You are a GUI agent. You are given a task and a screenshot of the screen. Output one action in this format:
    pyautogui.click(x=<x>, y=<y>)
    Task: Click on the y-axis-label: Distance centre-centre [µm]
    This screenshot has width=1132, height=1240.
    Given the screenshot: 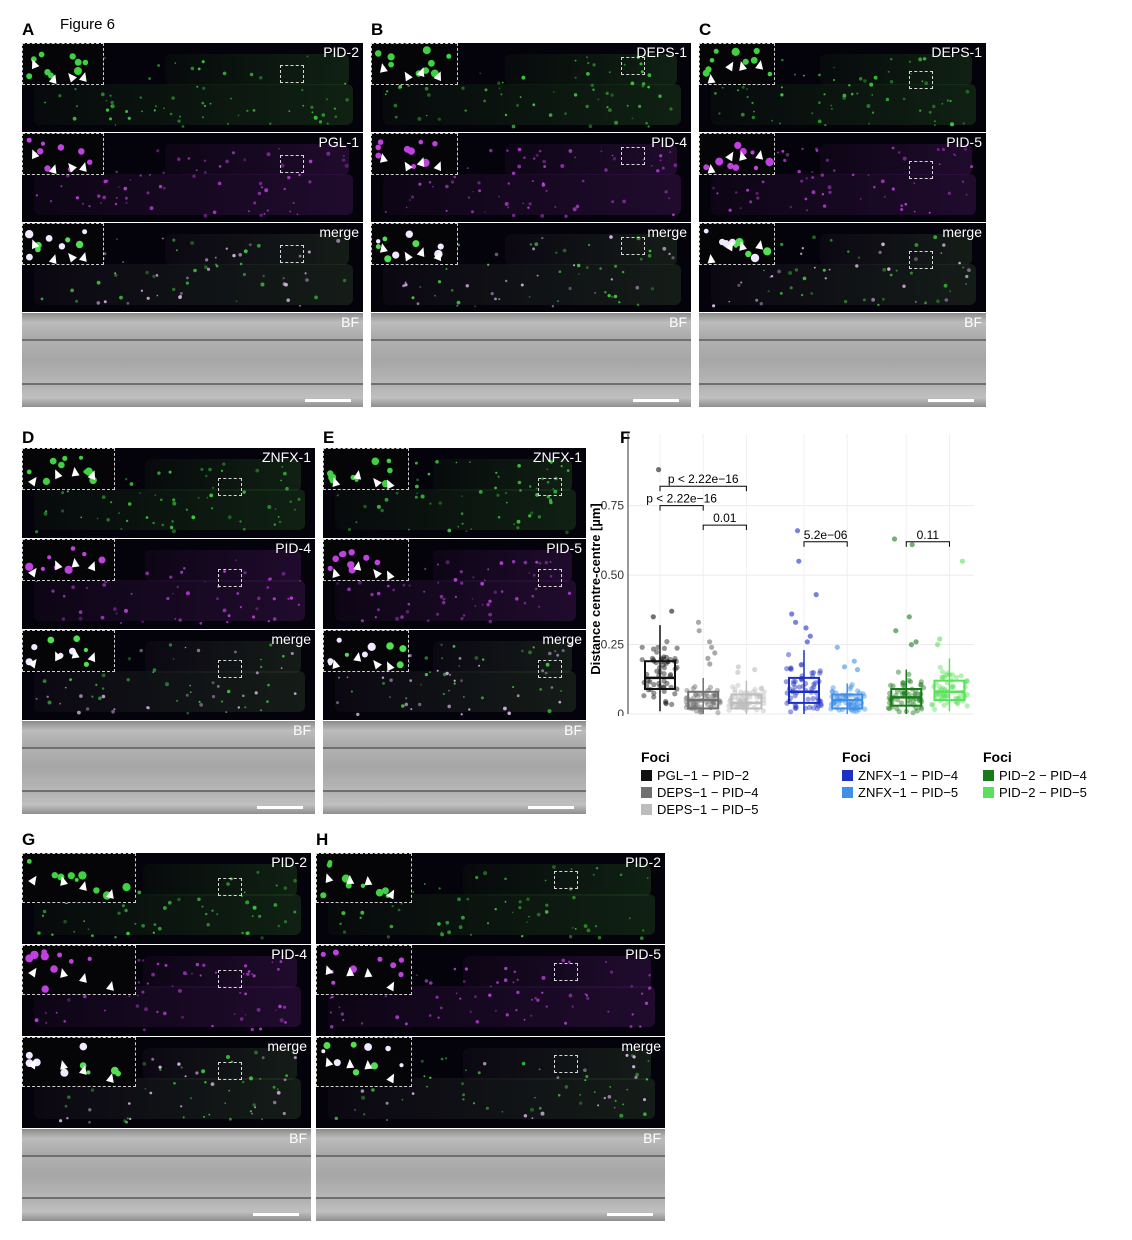 What is the action you would take?
    pyautogui.click(x=595, y=589)
    